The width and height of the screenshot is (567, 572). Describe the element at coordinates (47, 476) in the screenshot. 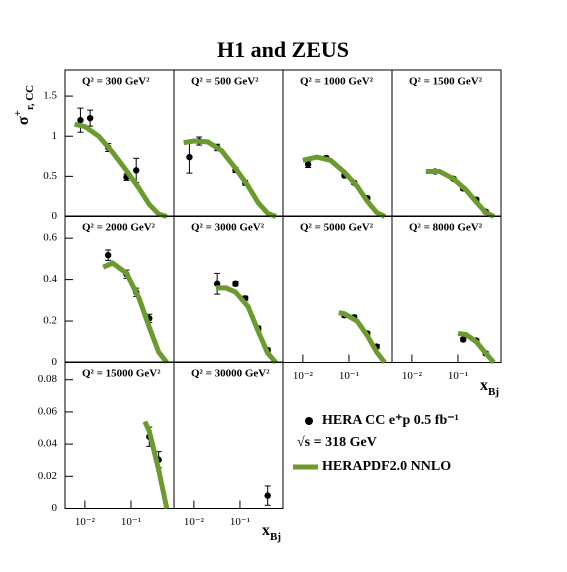

I see `y-tick-label: 0.02` at that location.